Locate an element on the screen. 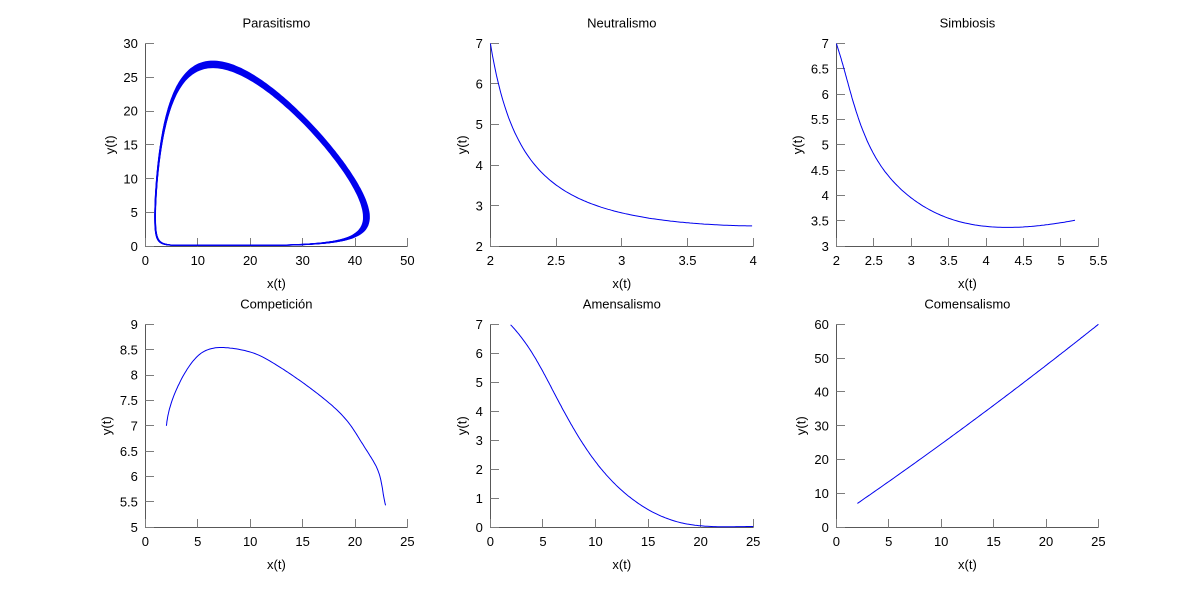  svg-text: 8.5 is located at coordinates (129, 349).